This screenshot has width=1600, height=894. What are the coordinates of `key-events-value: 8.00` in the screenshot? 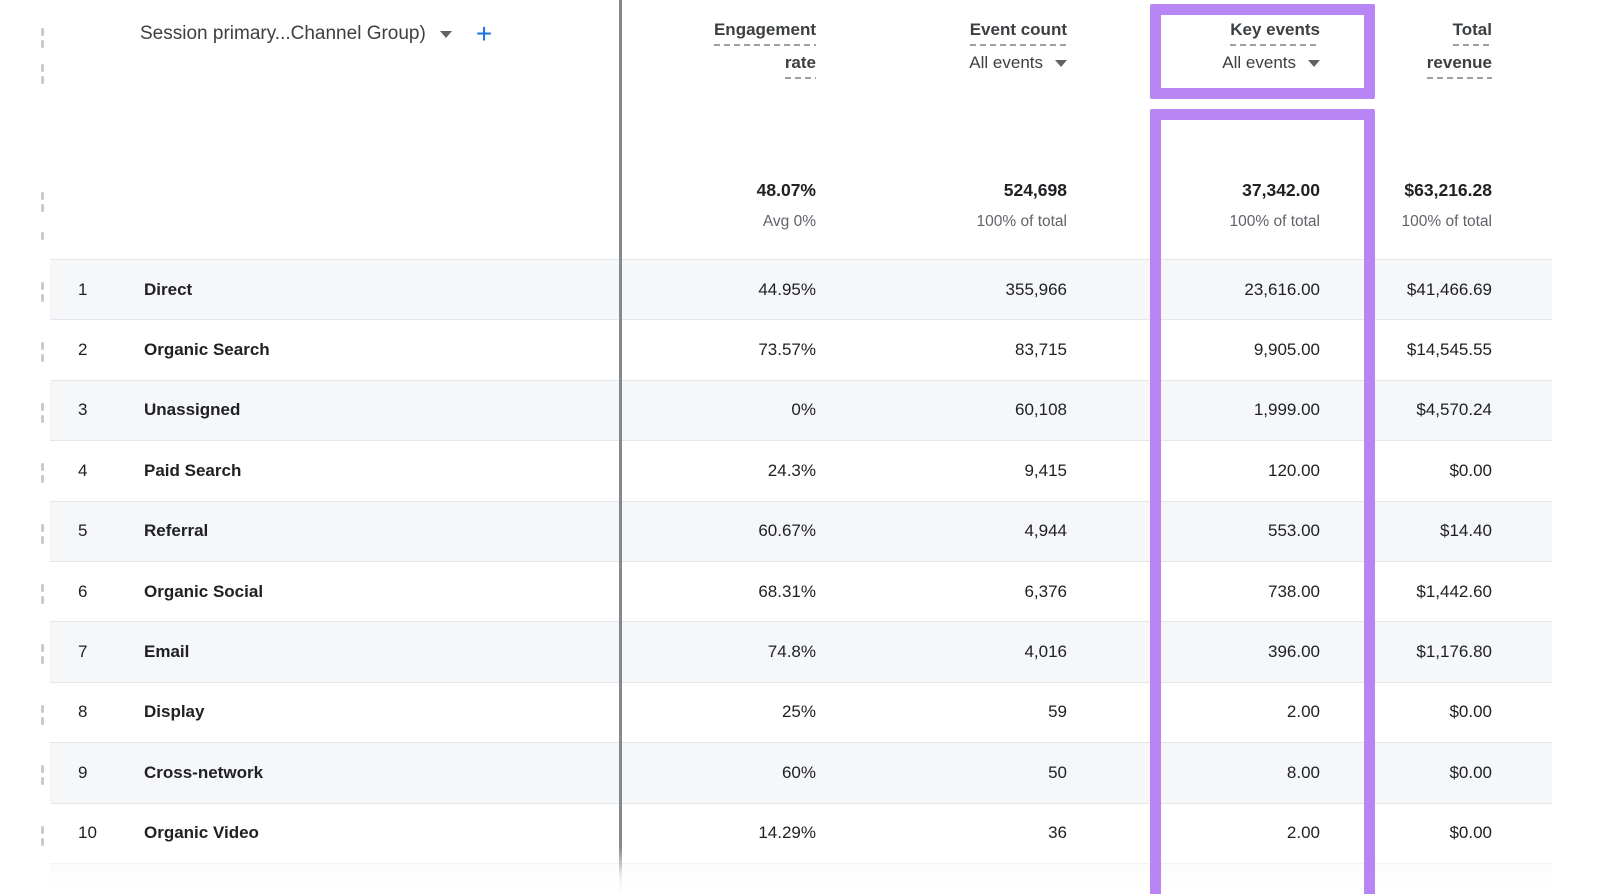 It's located at (1303, 772).